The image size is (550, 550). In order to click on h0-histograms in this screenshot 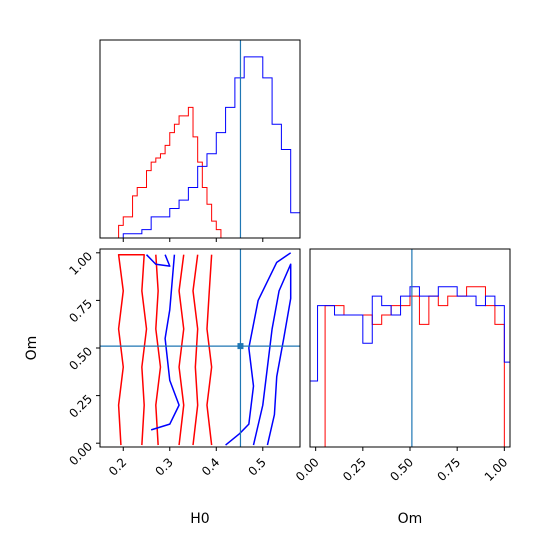, I will do `click(209, 147)`.